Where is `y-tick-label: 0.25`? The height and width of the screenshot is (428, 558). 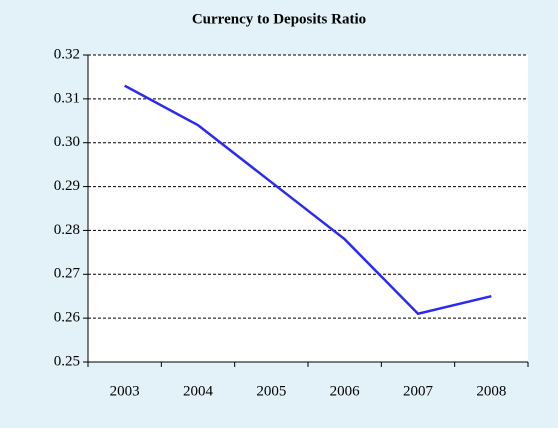 y-tick-label: 0.25 is located at coordinates (67, 361).